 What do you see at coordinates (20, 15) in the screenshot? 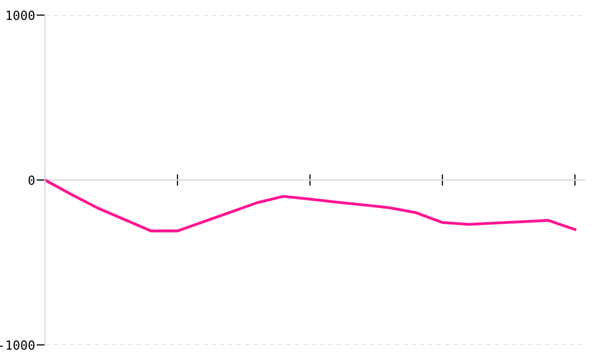
I see `y-tick-label: 1000` at bounding box center [20, 15].